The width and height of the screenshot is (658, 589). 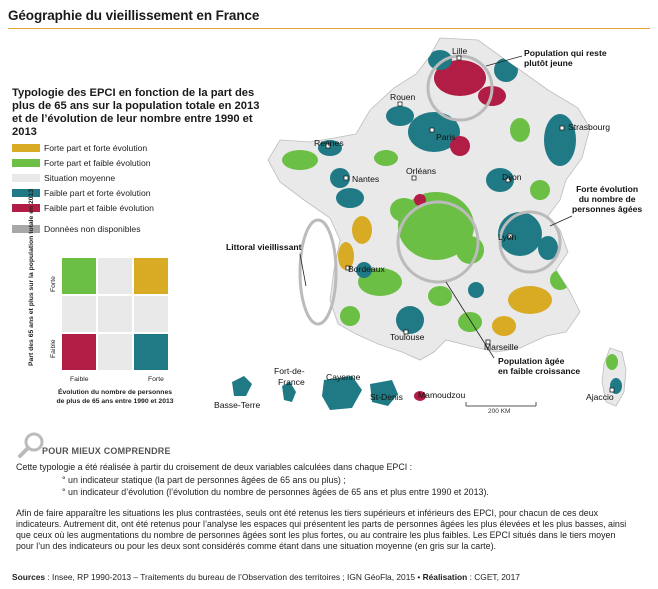 I want to click on legend-item: Situation moyenne, so click(x=83, y=177).